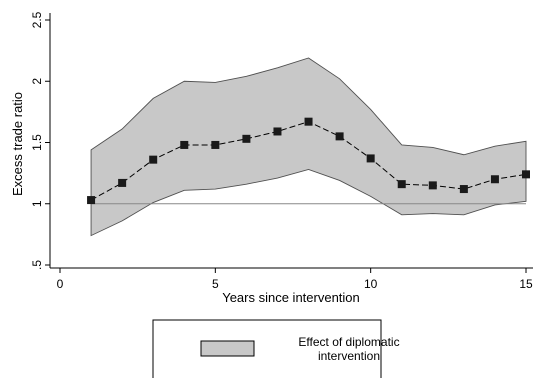 This screenshot has width=533, height=378. Describe the element at coordinates (349, 356) in the screenshot. I see `legend-label-line-2: intervention` at that location.